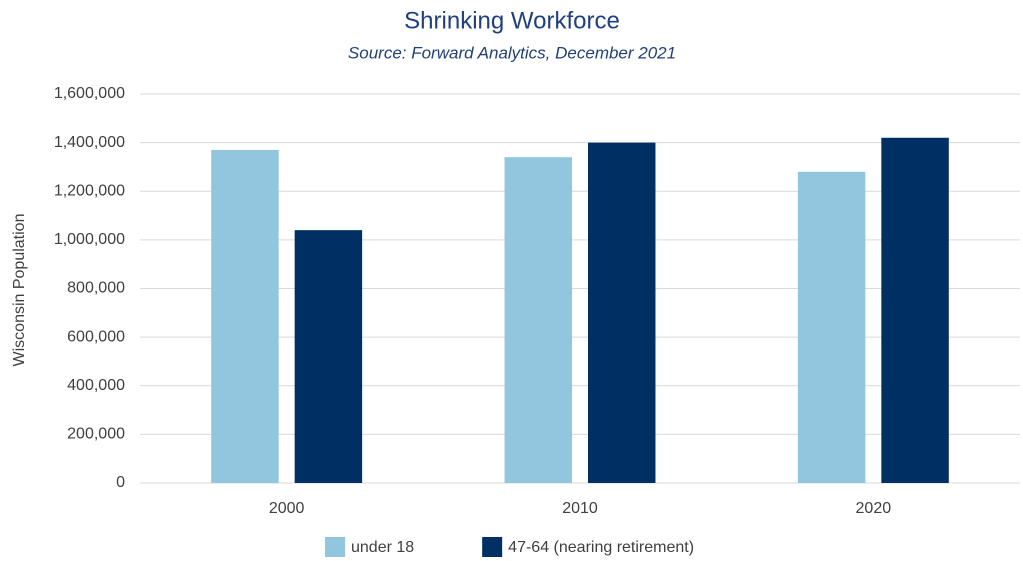 The height and width of the screenshot is (561, 1023). What do you see at coordinates (512, 52) in the screenshot?
I see `chart-subtitle: Source: Forward Analytics, December 2021` at bounding box center [512, 52].